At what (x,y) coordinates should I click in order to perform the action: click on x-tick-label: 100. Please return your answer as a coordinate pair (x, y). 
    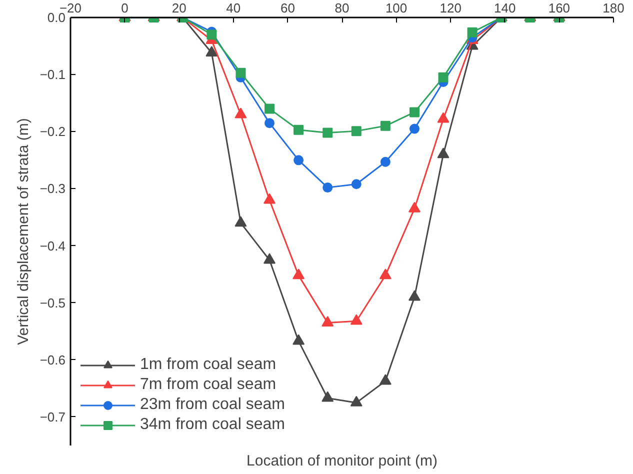
    Looking at the image, I should click on (396, 8).